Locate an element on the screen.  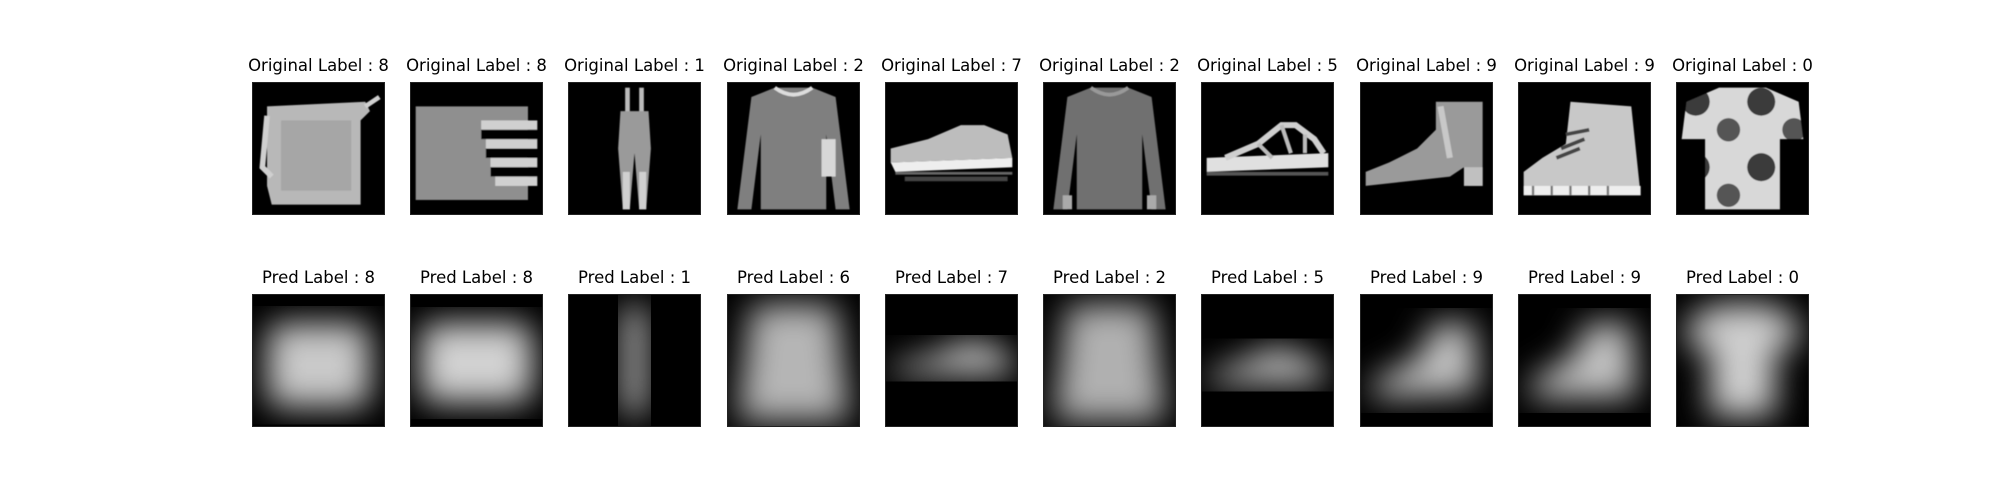
sandal-image is located at coordinates (1267, 148).